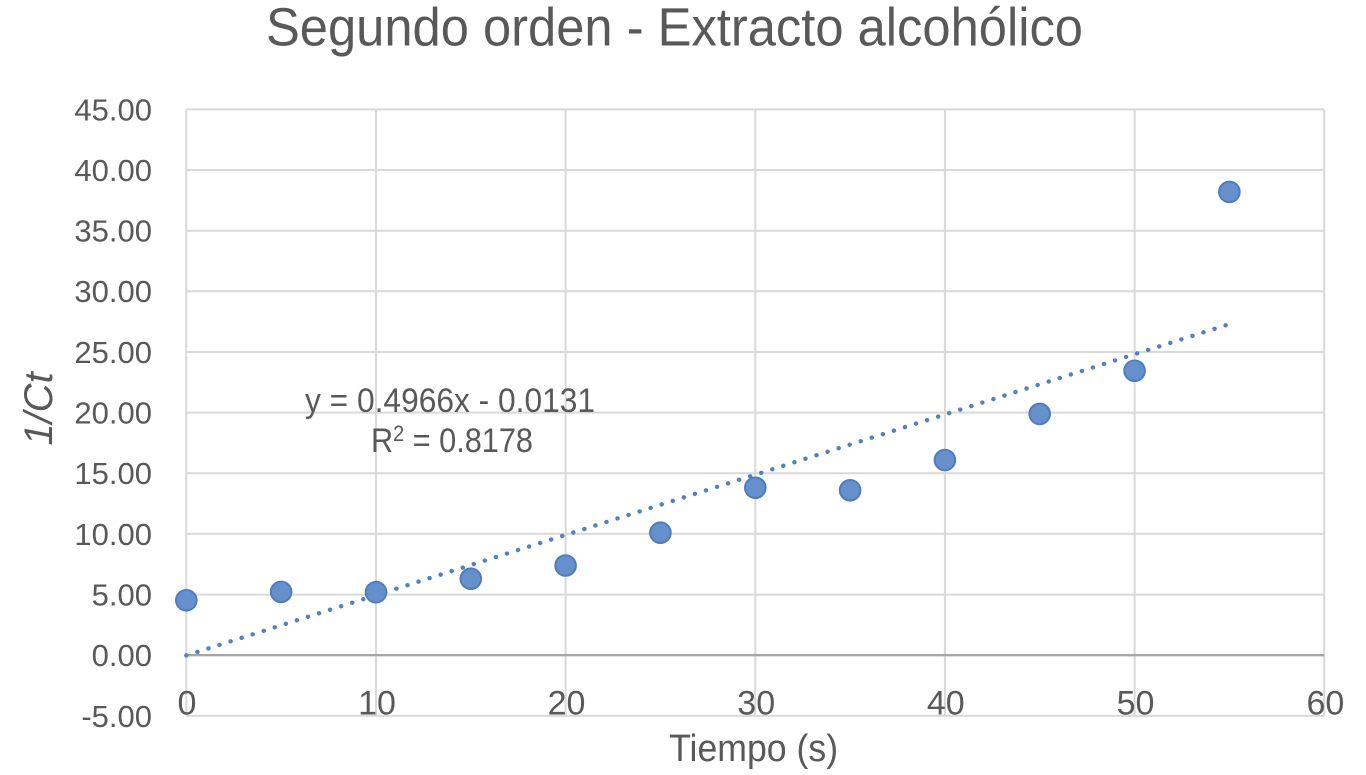 Image resolution: width=1366 pixels, height=775 pixels. I want to click on svg-text: 60, so click(1325, 704).